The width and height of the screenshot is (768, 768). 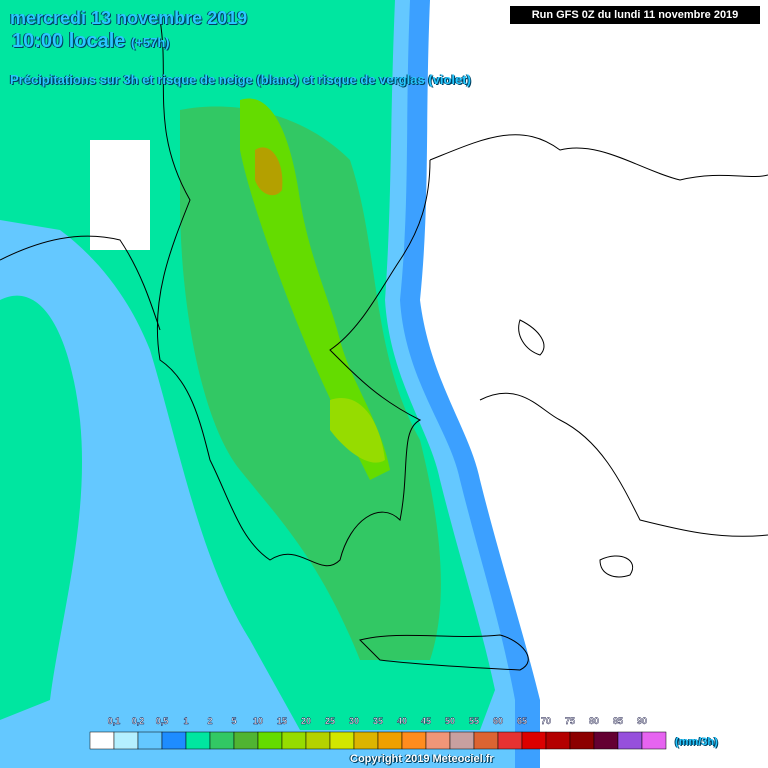 I want to click on legend-label: 20, so click(x=306, y=721).